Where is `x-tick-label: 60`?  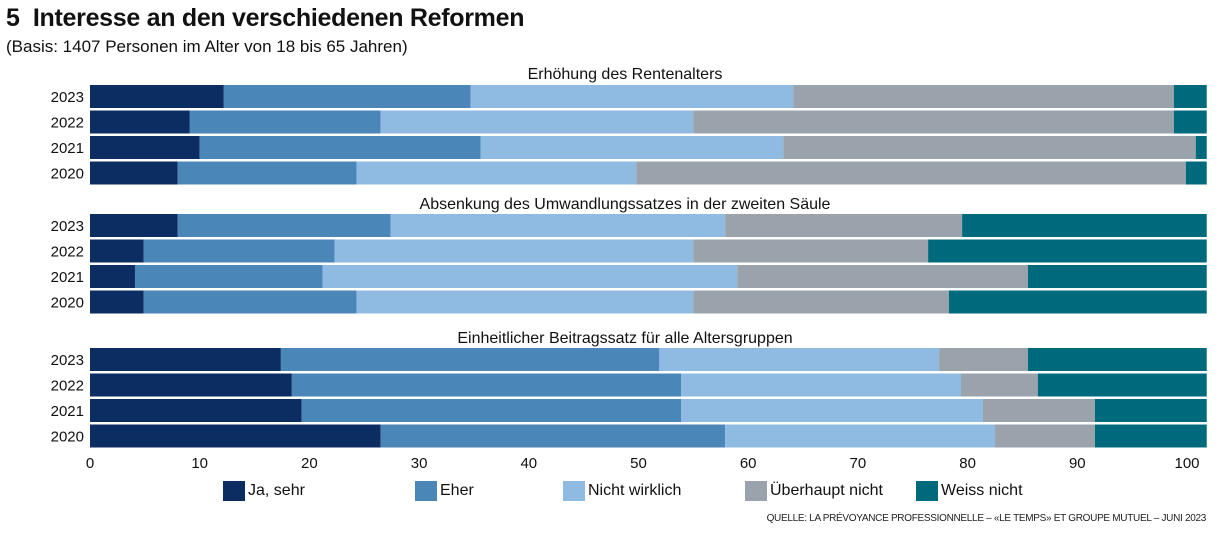 x-tick-label: 60 is located at coordinates (748, 463).